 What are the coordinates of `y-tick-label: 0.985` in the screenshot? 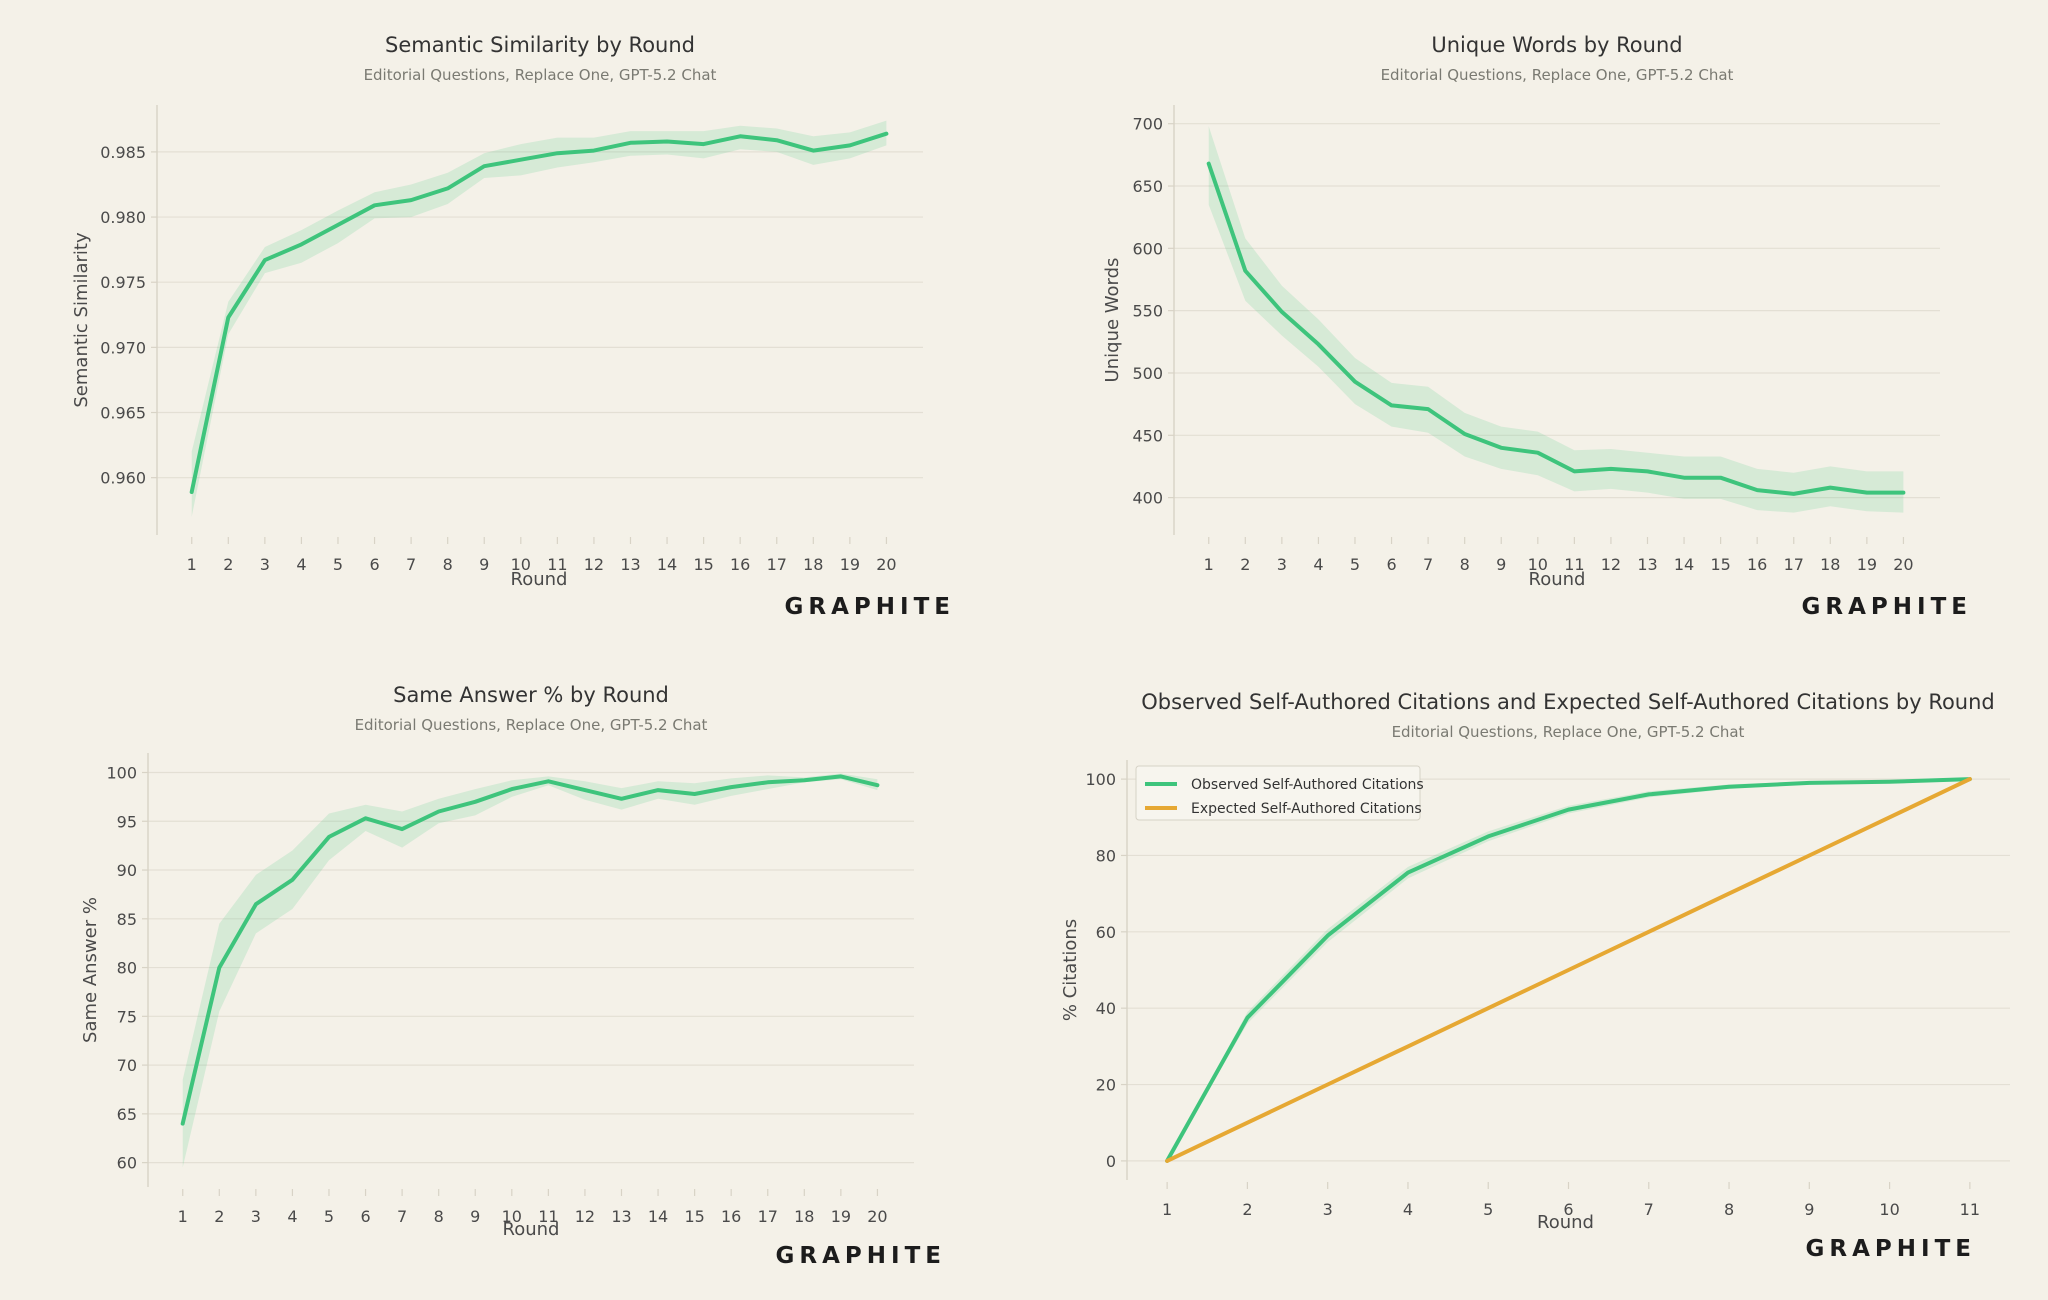 It's located at (123, 152).